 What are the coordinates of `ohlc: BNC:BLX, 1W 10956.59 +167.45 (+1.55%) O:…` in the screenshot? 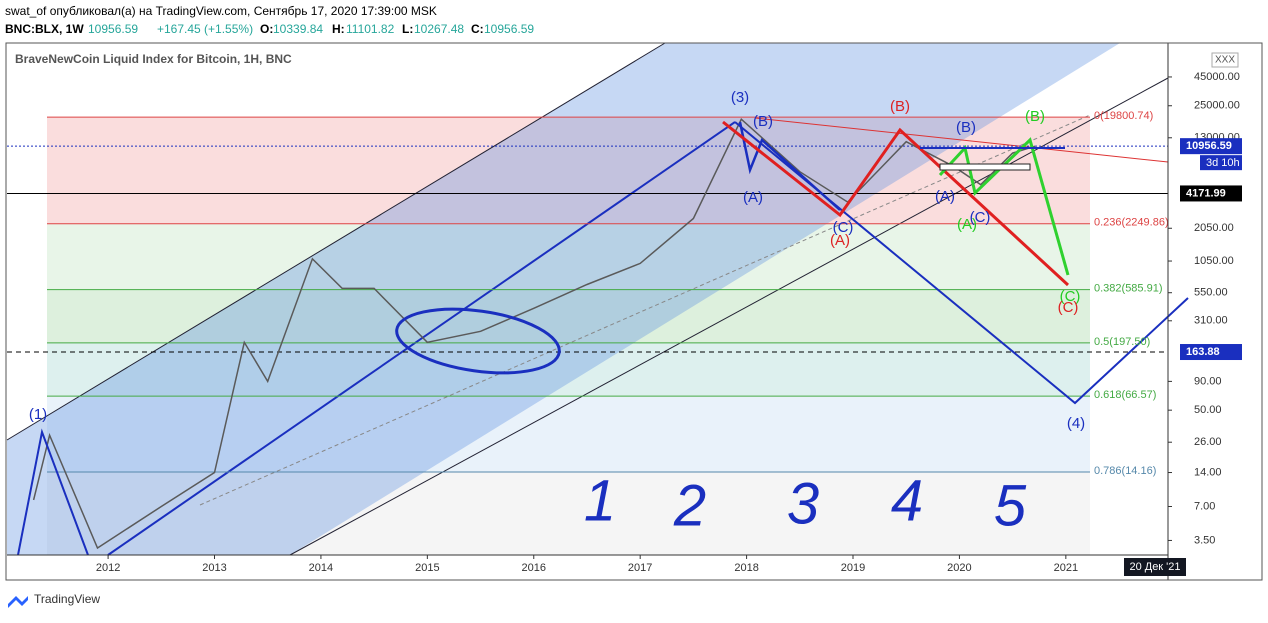 It's located at (269, 29).